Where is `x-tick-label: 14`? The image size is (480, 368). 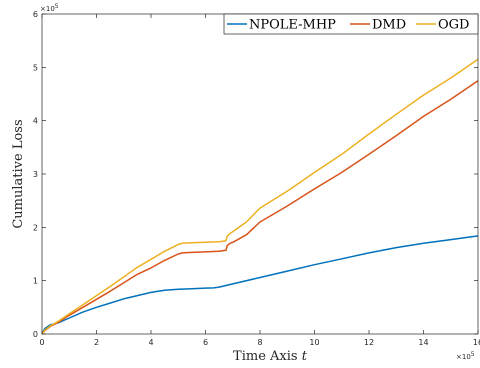
x-tick-label: 14 is located at coordinates (423, 342).